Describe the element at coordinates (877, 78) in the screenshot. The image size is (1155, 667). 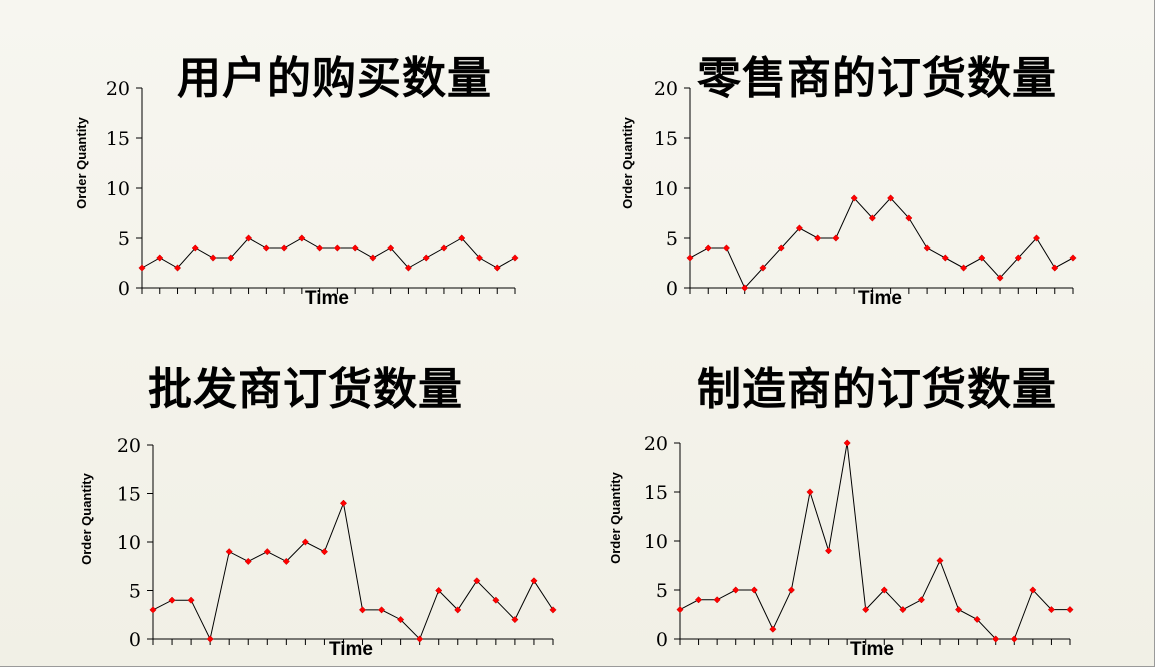
I see `chart-title: 零售商的订货数量` at that location.